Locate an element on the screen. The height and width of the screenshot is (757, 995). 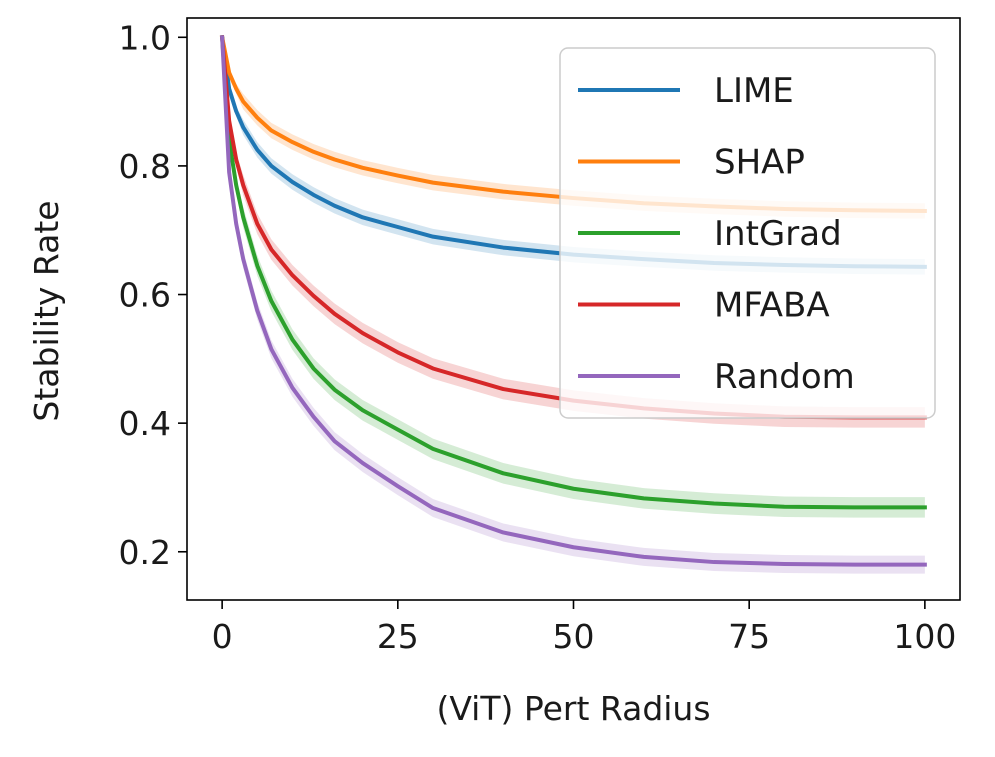
y-tick-label: 0.8 is located at coordinates (145, 166).